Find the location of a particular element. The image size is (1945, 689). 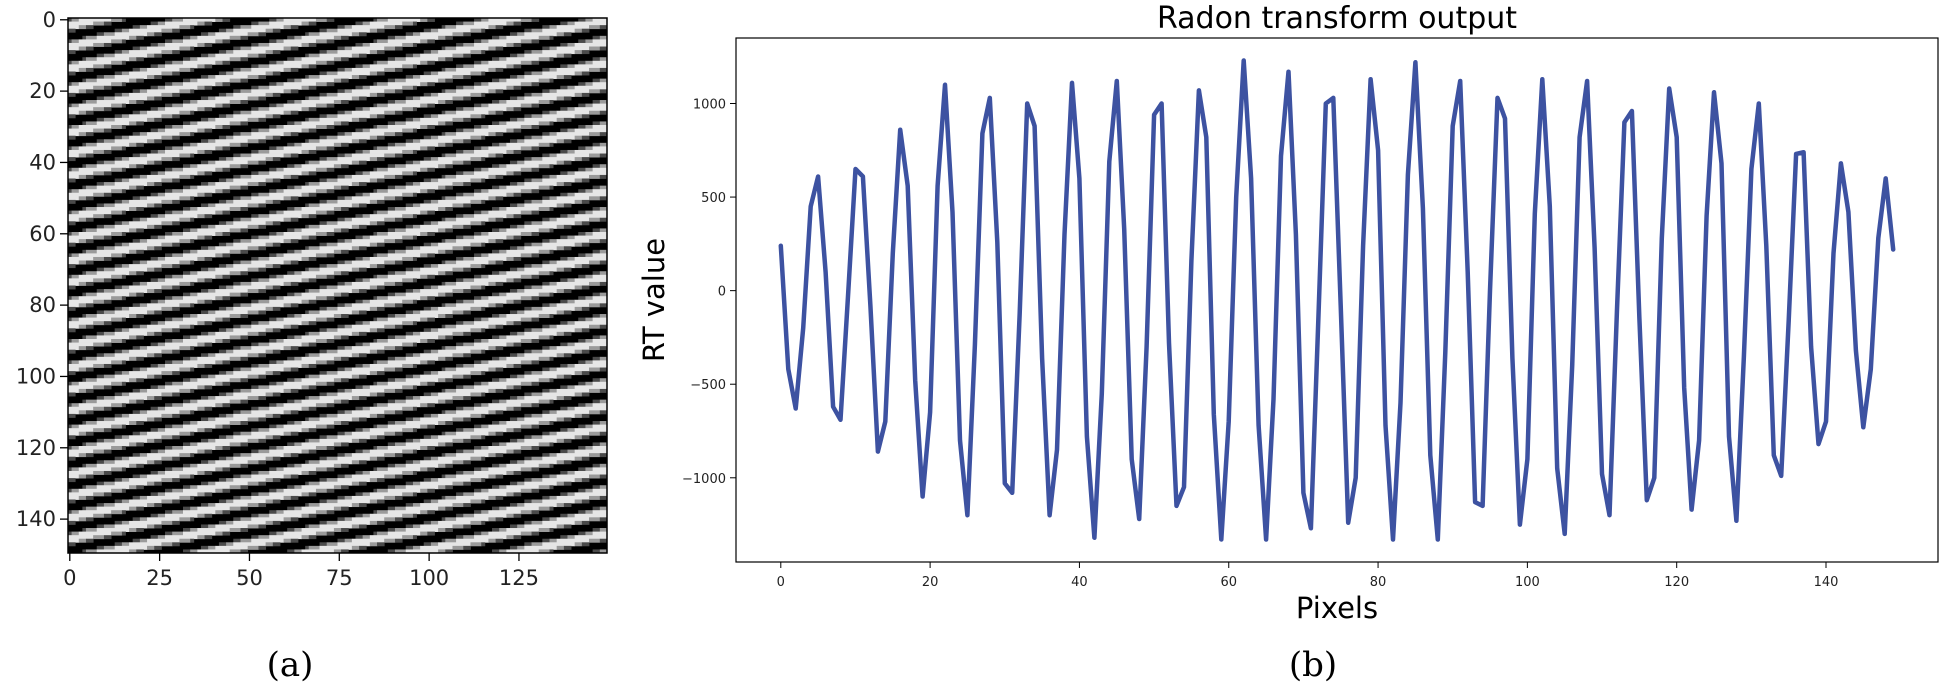

y-tick-label: 140 is located at coordinates (36, 519).